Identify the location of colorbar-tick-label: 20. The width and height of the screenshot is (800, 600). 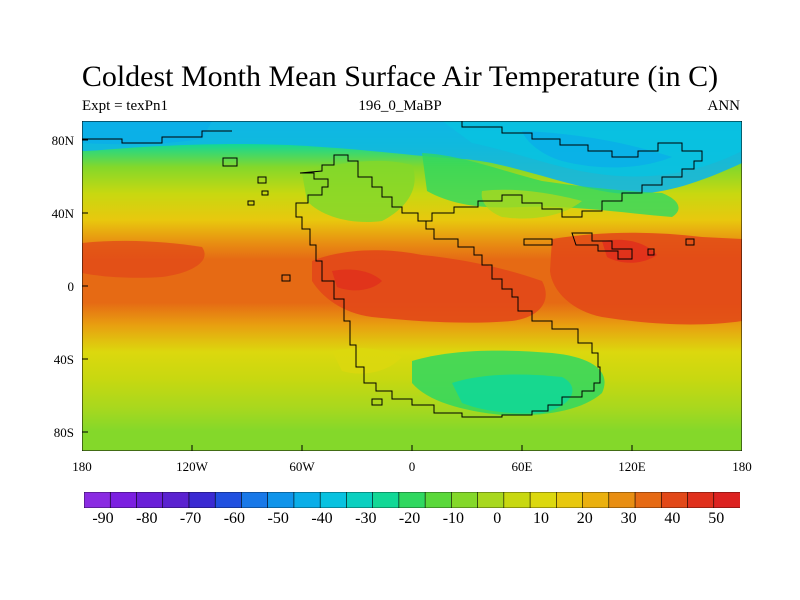
(584, 518).